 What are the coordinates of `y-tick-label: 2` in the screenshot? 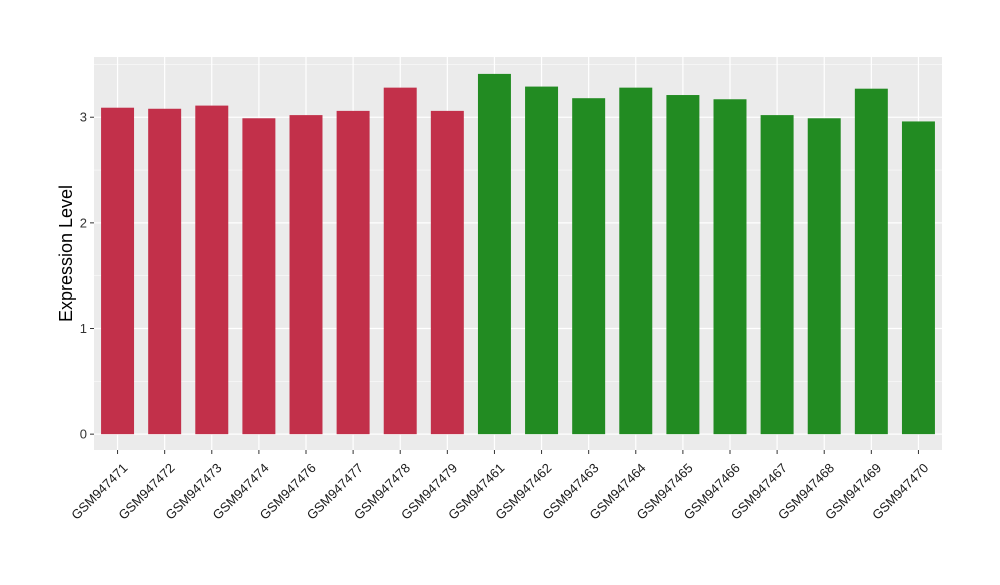 It's located at (83, 222).